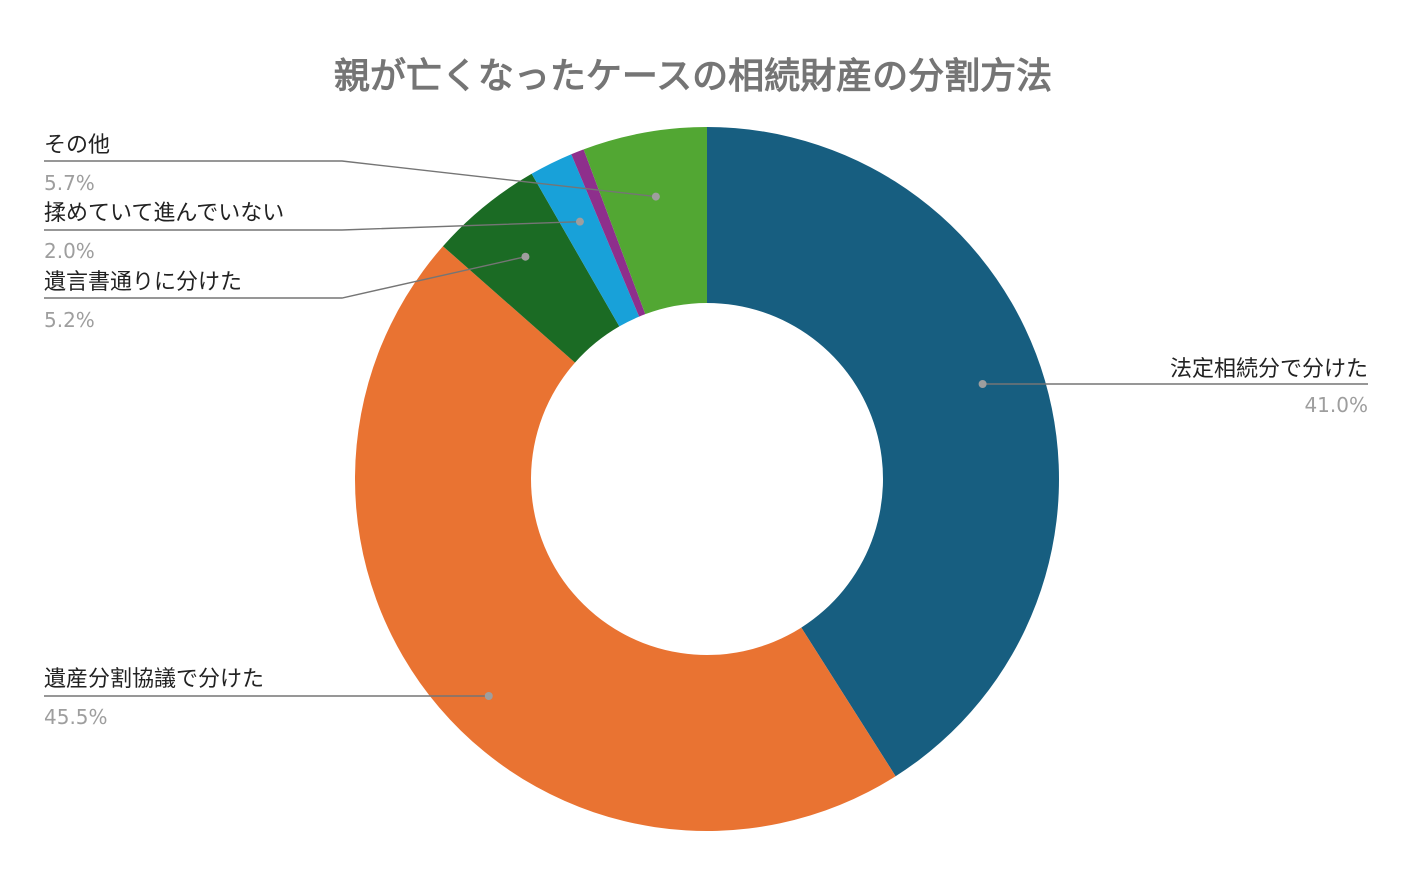 Image resolution: width=1413 pixels, height=875 pixels. Describe the element at coordinates (693, 76) in the screenshot. I see `chart-title: 親が亡くなったケースの相続財産の分割方法` at that location.